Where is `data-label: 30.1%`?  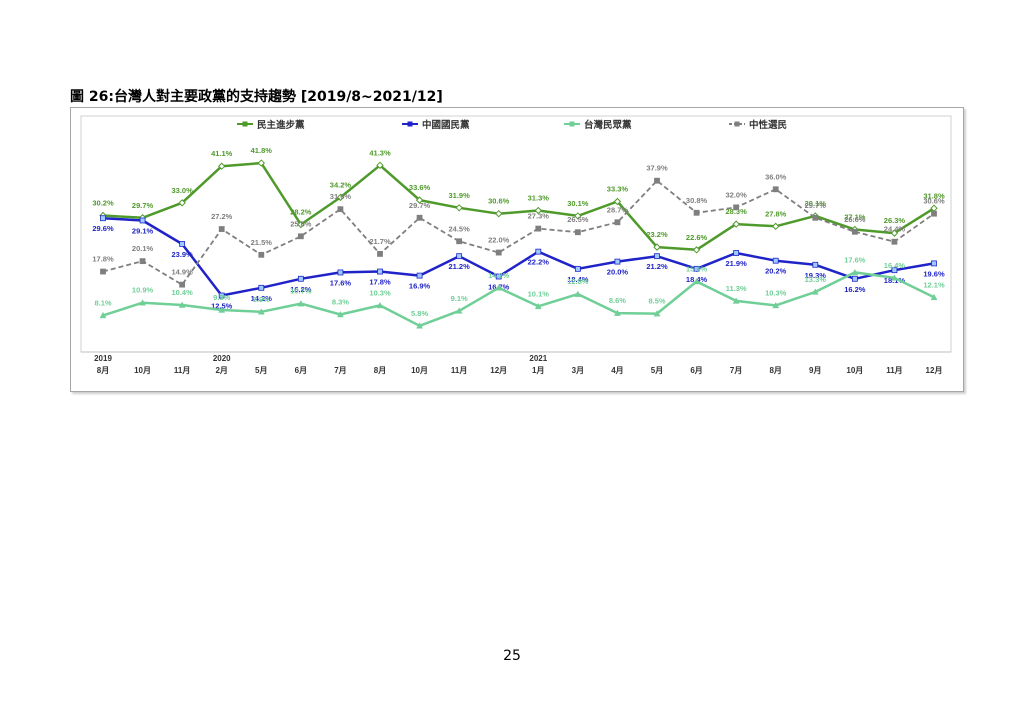 data-label: 30.1% is located at coordinates (816, 203).